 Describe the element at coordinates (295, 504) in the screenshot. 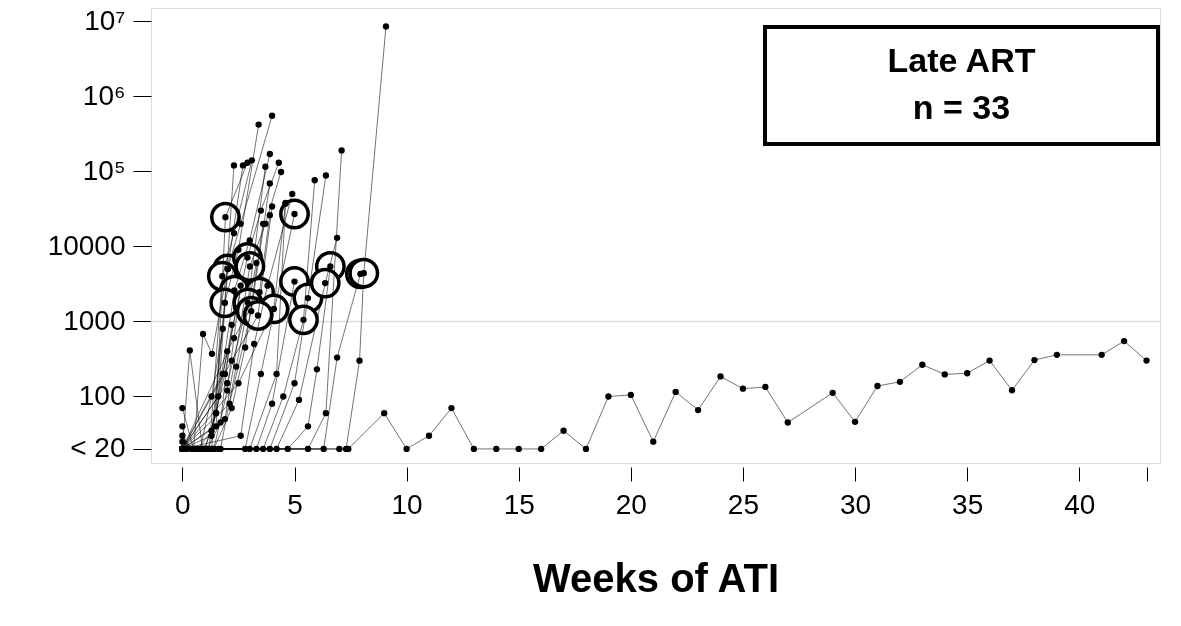

I see `x-tick-label: 5` at that location.